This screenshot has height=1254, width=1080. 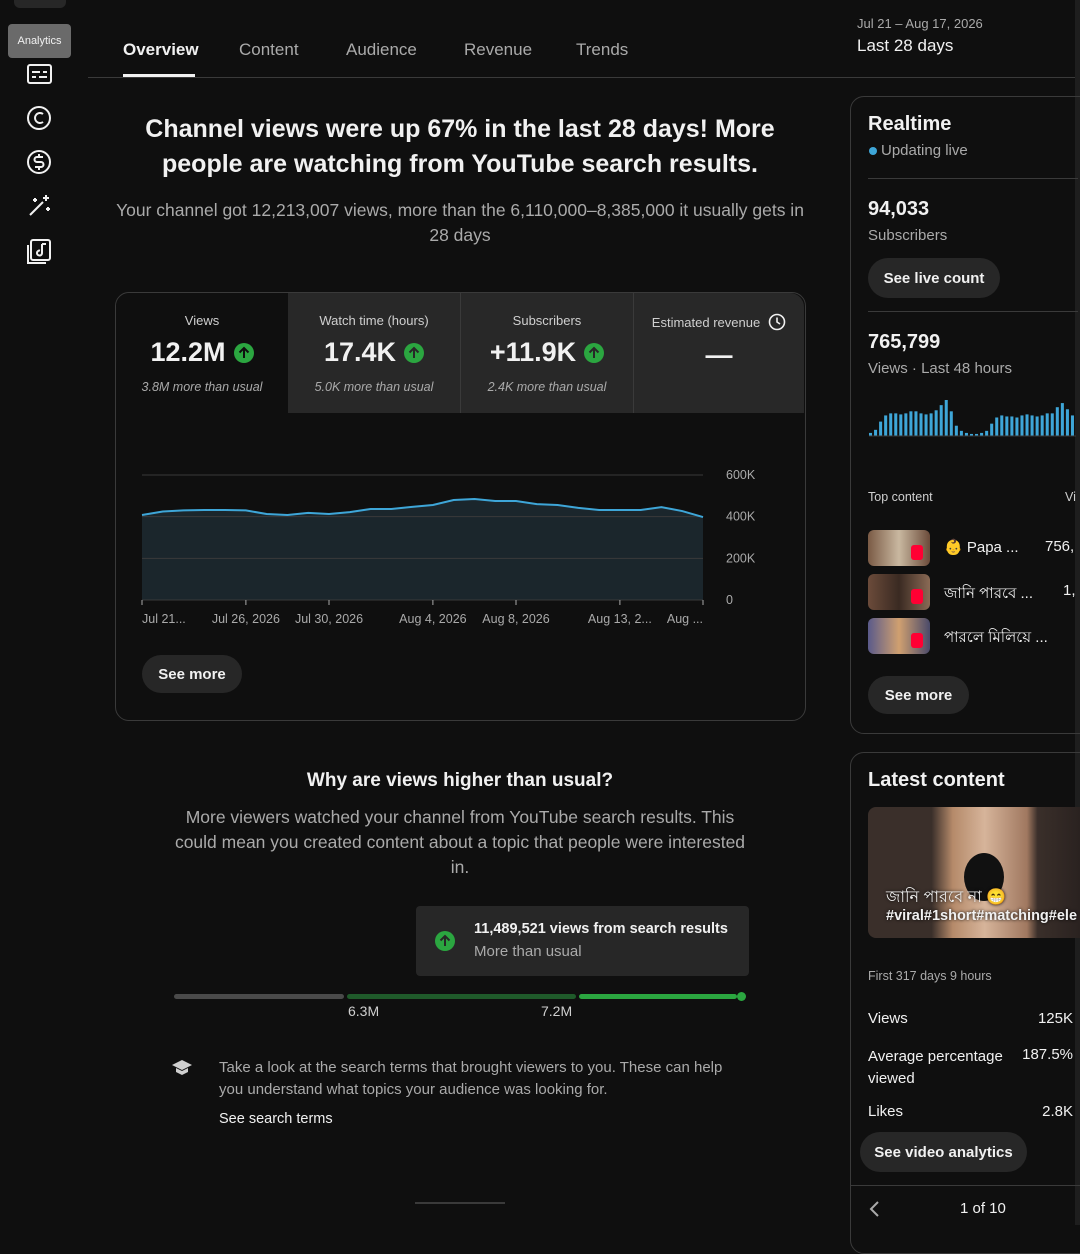 I want to click on tab: Revenue, so click(x=498, y=49).